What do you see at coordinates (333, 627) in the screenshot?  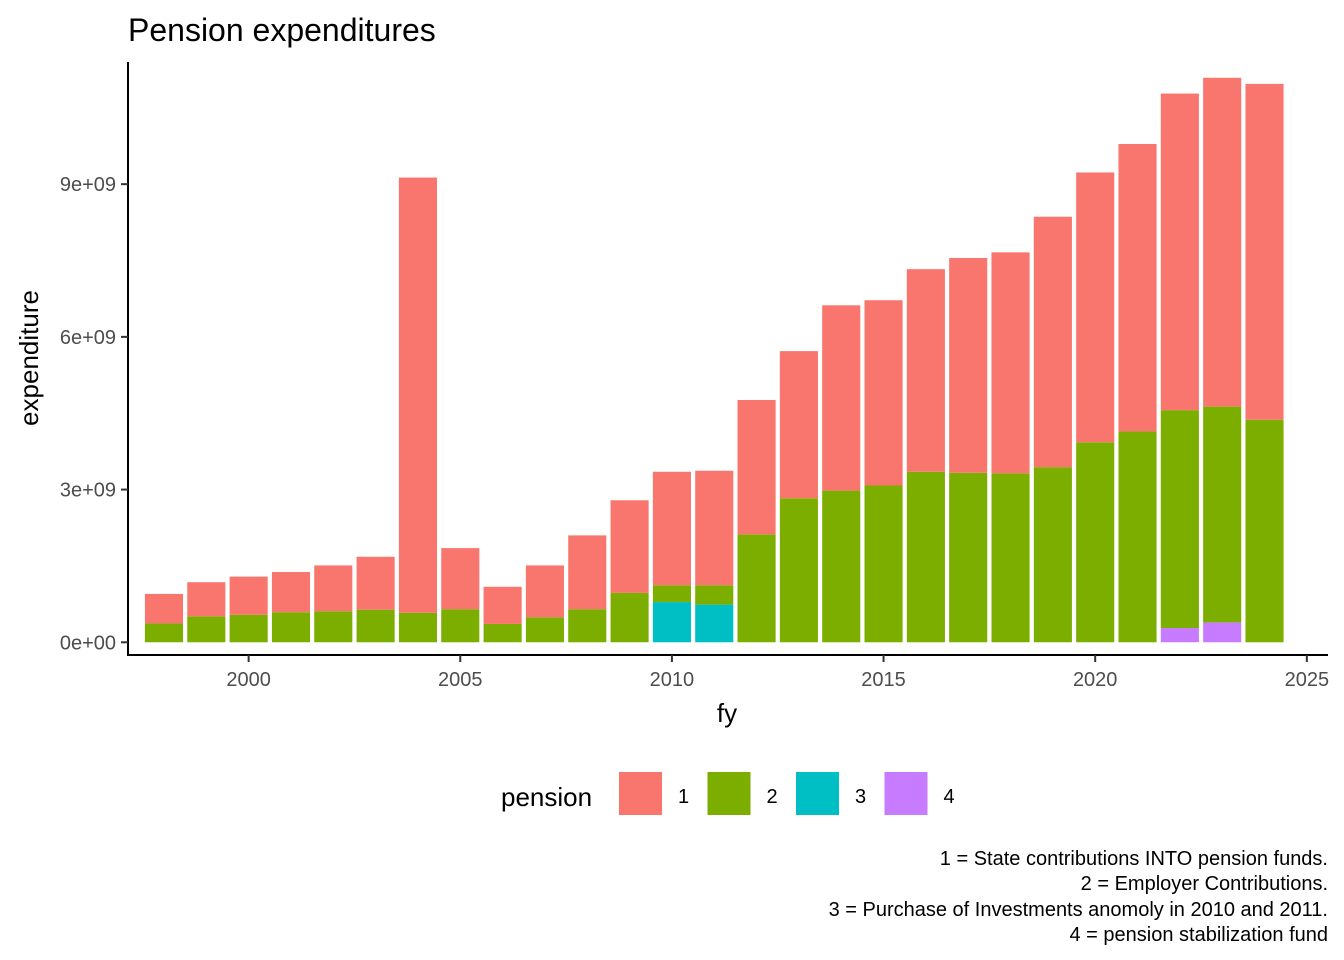 I see `bar-series-2-2002` at bounding box center [333, 627].